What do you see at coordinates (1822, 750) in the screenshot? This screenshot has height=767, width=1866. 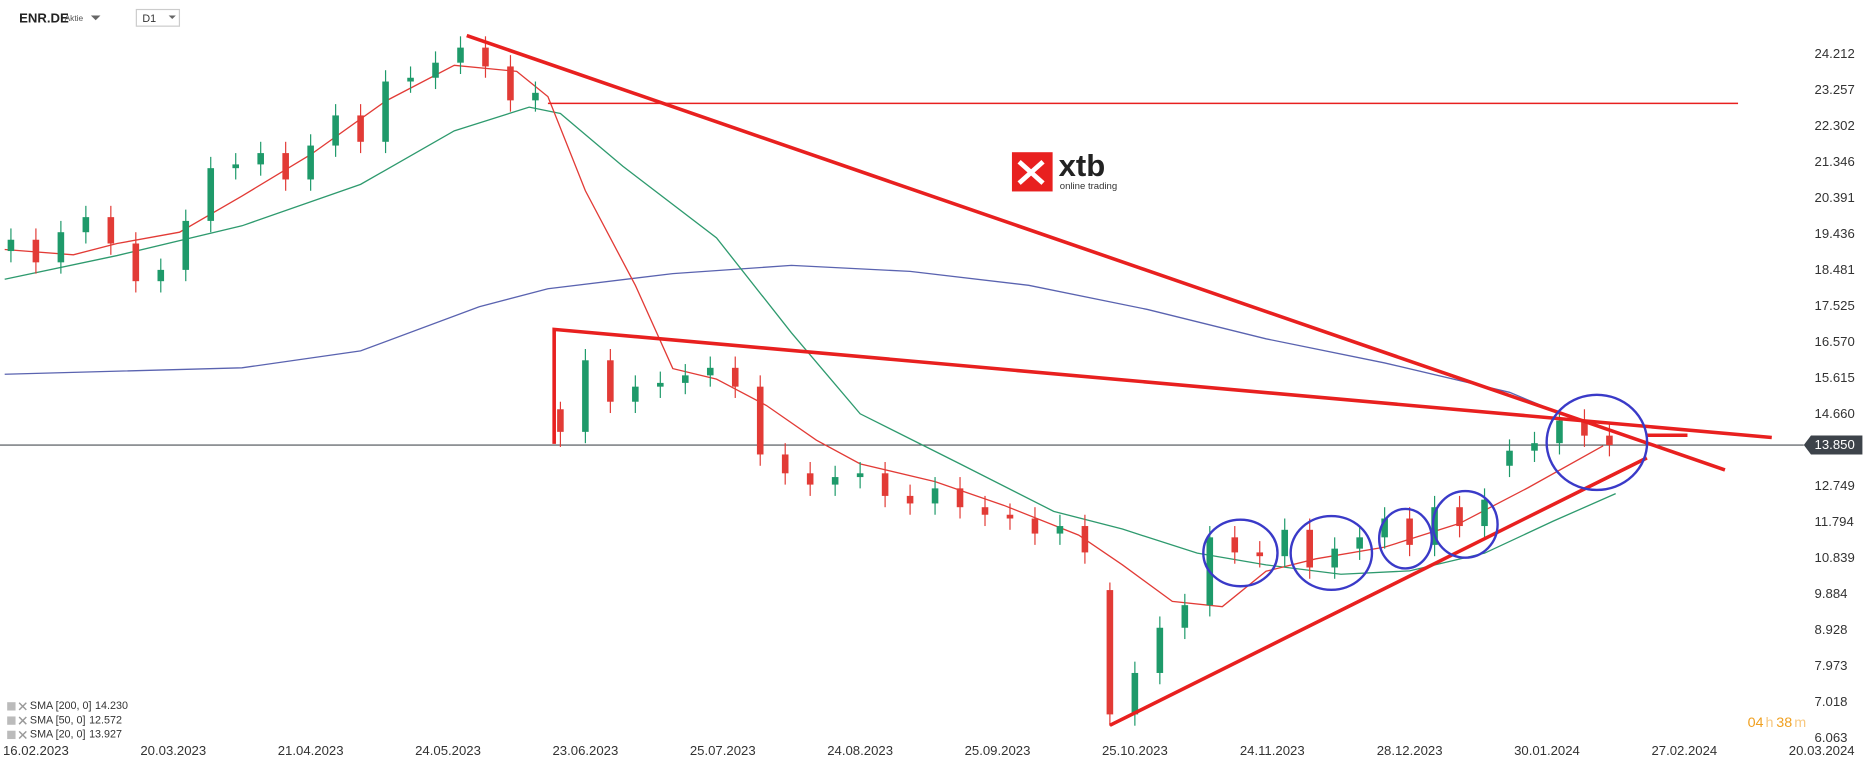 I see `x-tick-label: 20.03.2024` at bounding box center [1822, 750].